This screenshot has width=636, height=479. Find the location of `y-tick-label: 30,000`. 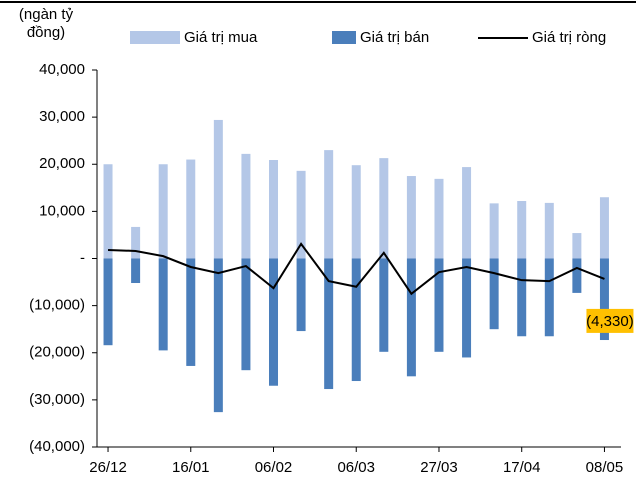

y-tick-label: 30,000 is located at coordinates (62, 116).